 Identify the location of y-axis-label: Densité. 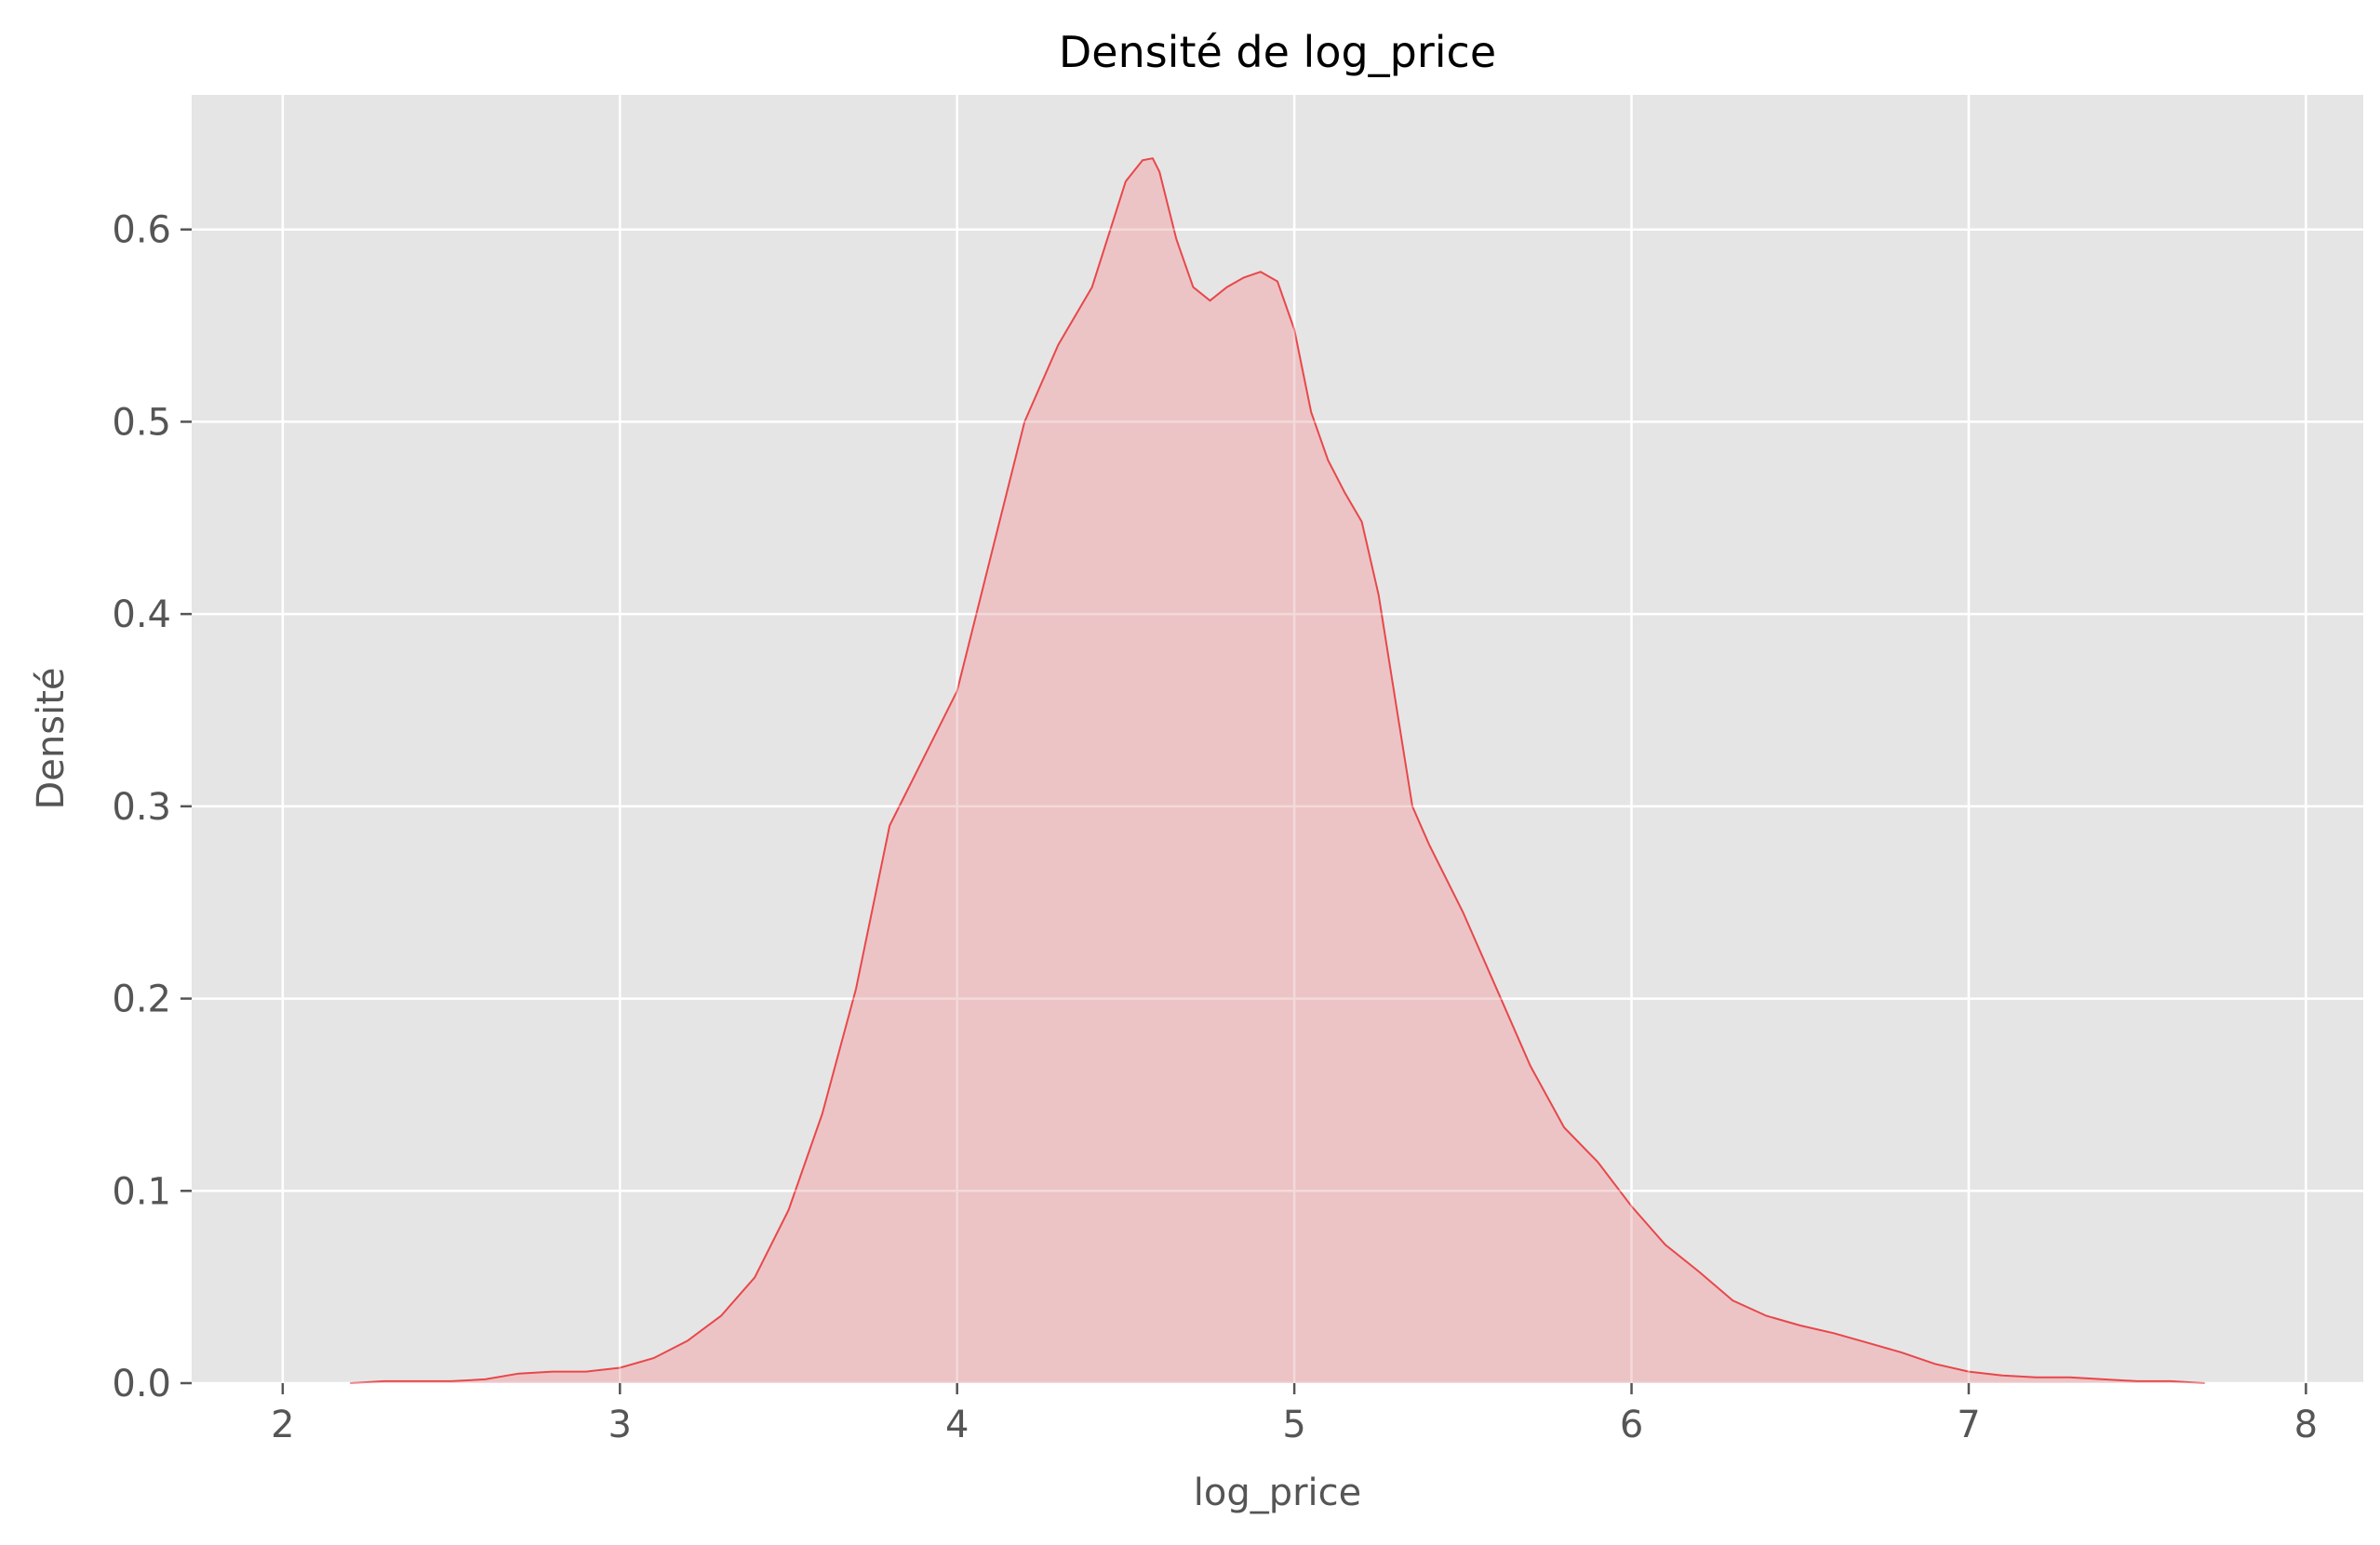
(51, 738).